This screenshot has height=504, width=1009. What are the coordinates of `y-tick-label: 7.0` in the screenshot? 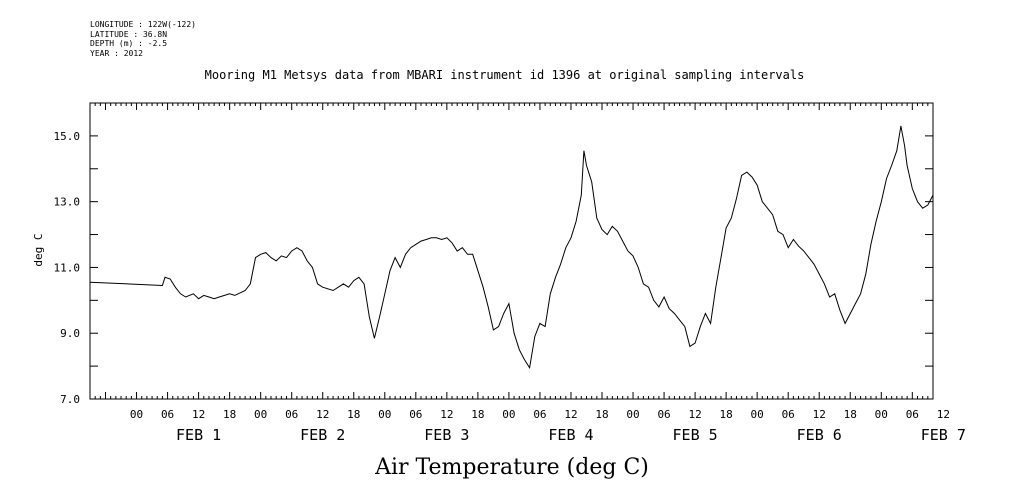 It's located at (70, 399).